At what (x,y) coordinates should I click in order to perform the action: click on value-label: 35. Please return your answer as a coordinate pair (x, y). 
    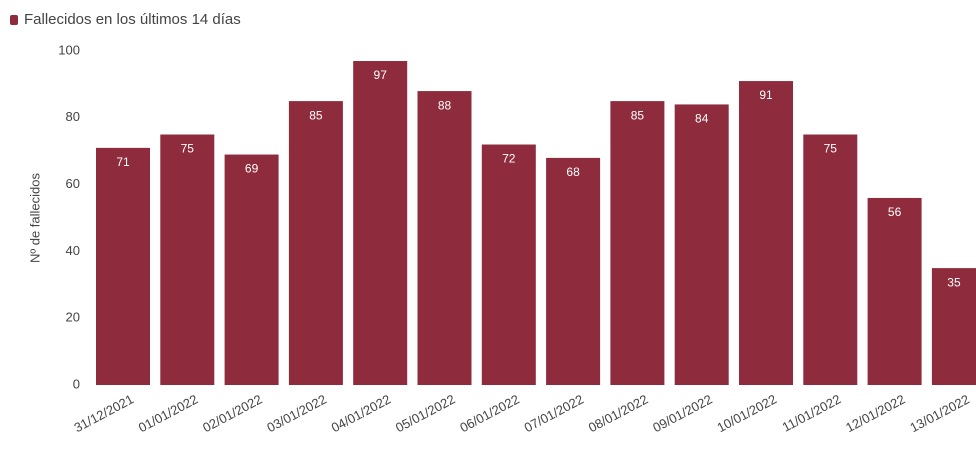
    Looking at the image, I should click on (954, 282).